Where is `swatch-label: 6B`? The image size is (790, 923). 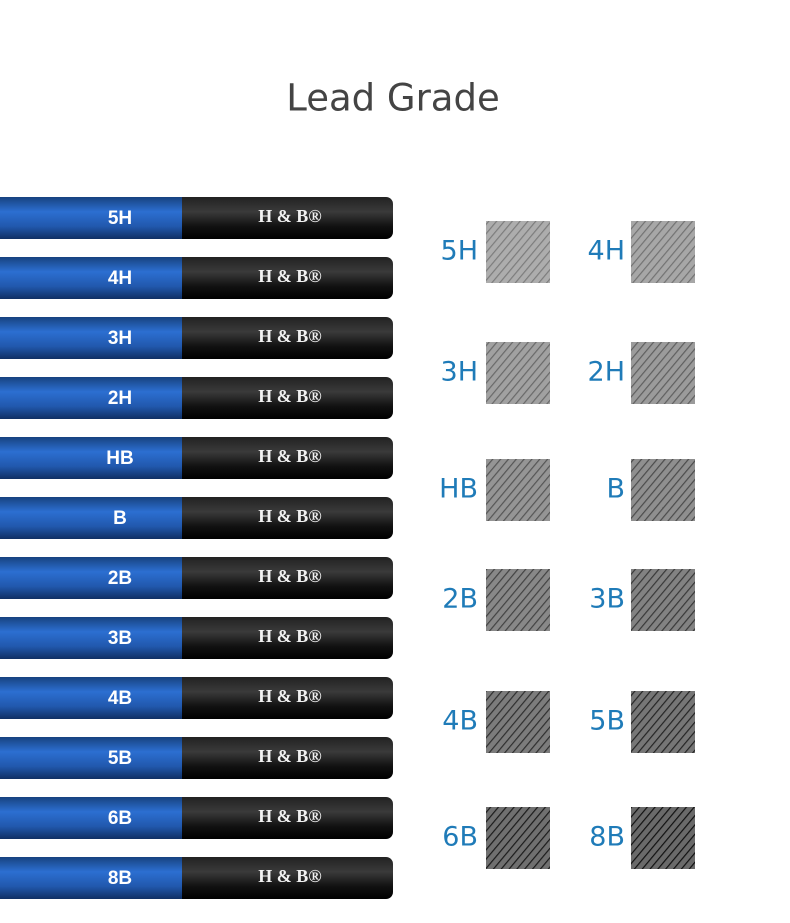 swatch-label: 6B is located at coordinates (460, 837).